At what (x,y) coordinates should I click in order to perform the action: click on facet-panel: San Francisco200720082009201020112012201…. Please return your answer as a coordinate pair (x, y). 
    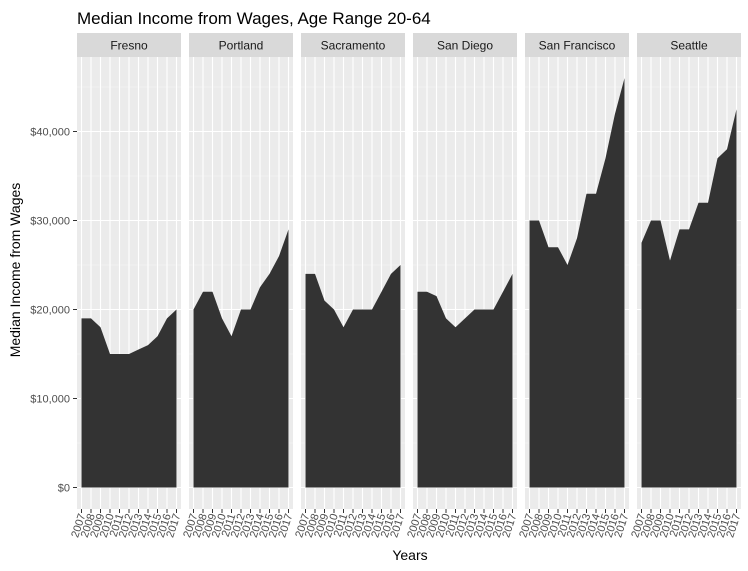
    Looking at the image, I should click on (574, 286).